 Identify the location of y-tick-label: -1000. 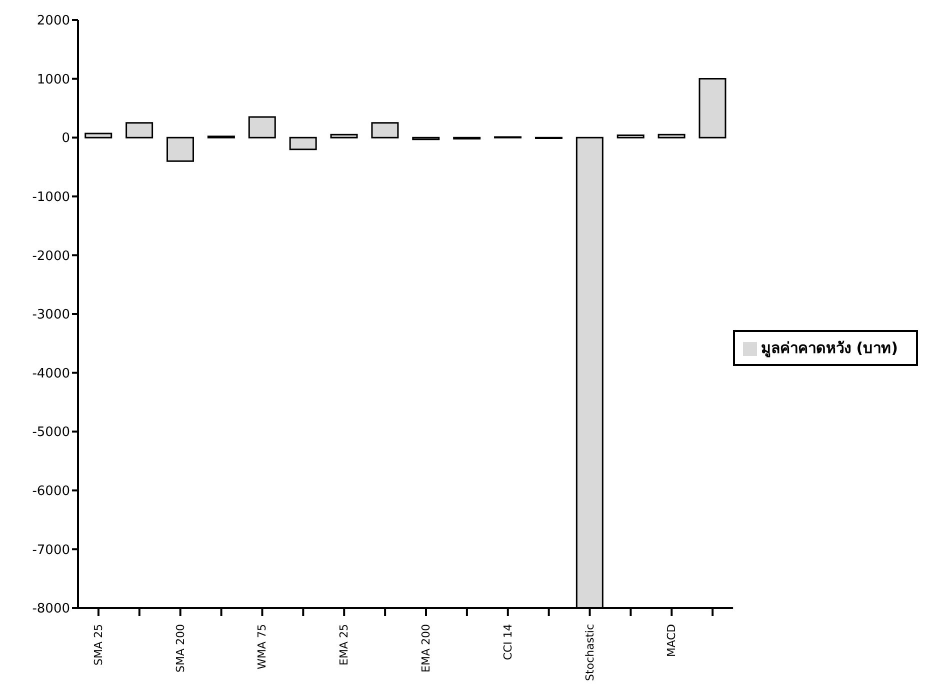
(51, 198).